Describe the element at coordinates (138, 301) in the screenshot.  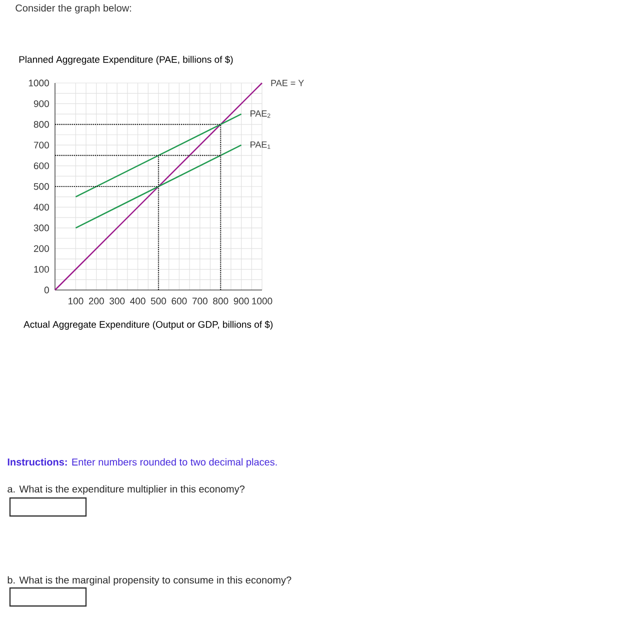
I see `x-tick-label: 400` at that location.